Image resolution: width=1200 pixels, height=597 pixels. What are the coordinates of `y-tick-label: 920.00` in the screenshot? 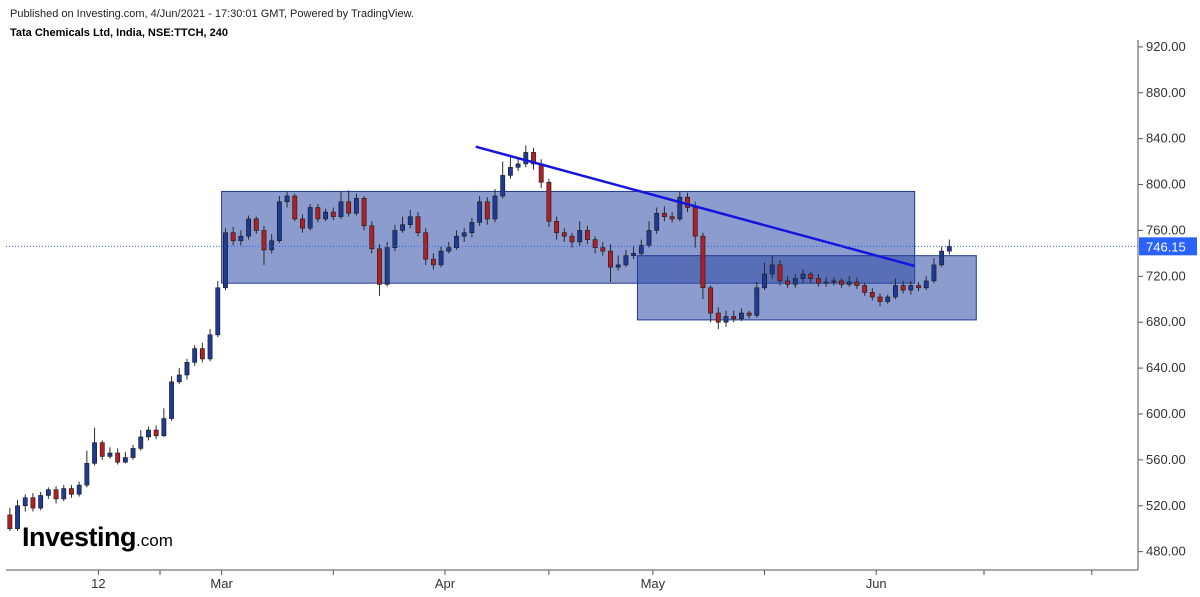 It's located at (1166, 46).